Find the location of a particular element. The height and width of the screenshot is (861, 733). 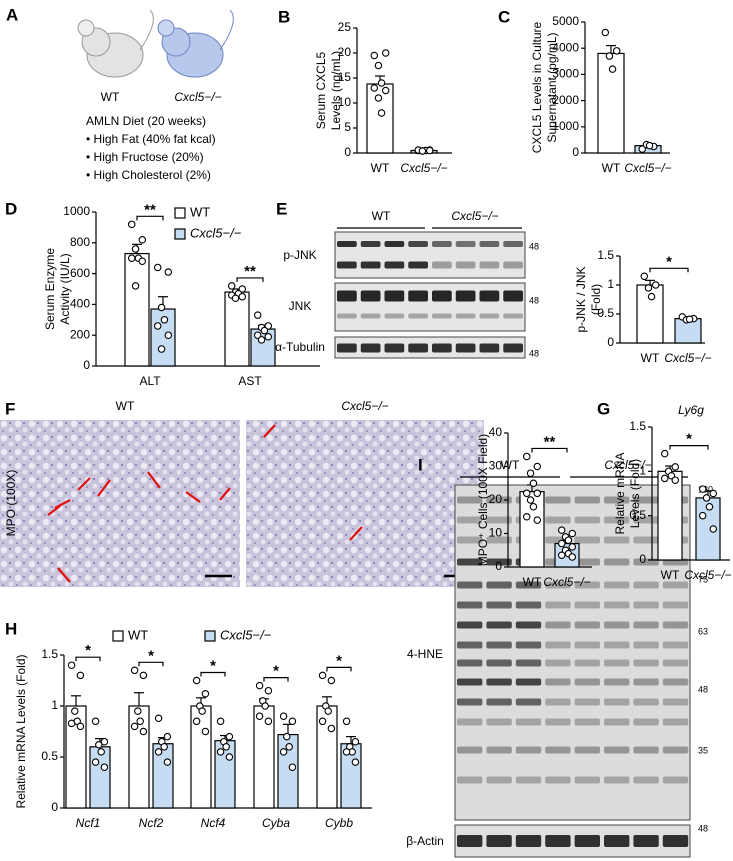

mouse-label: Cxcl5−/− is located at coordinates (197, 97).